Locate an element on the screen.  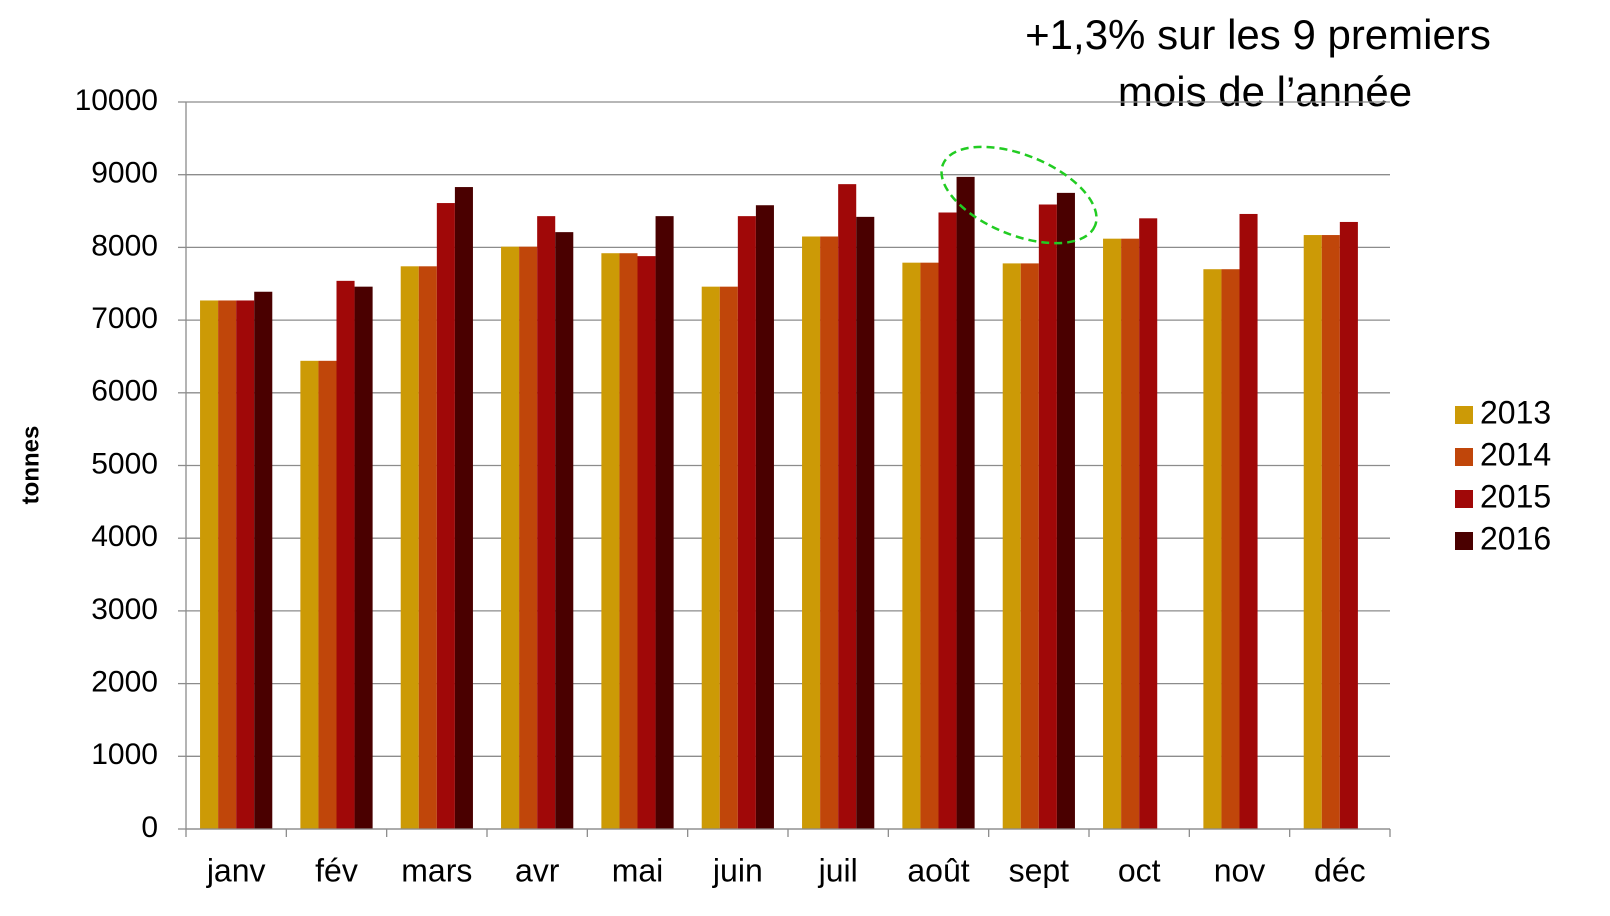
legend-label: 2016 is located at coordinates (1515, 538).